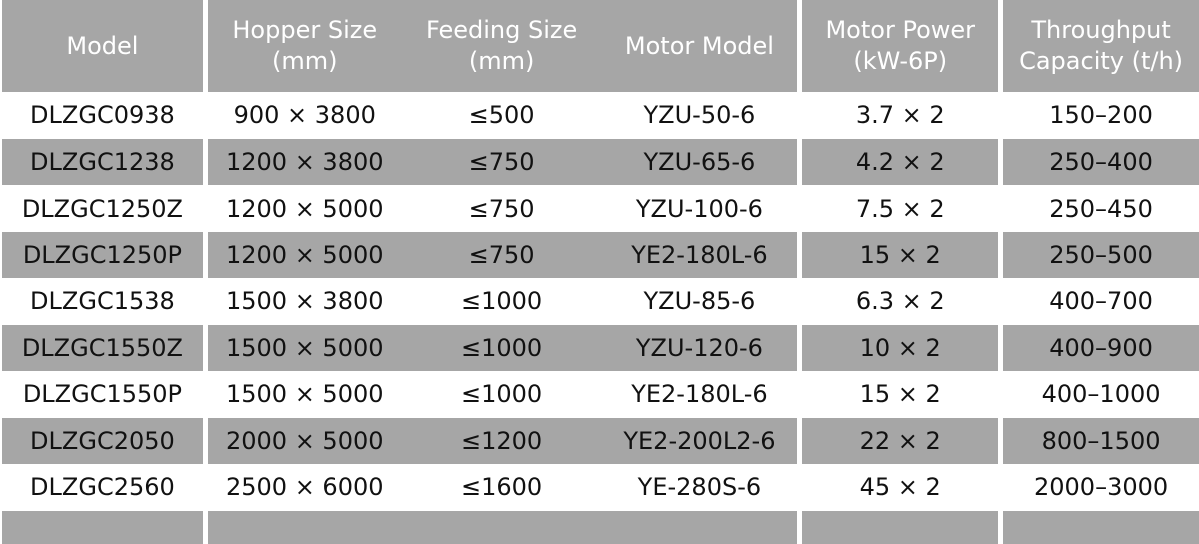 This screenshot has height=544, width=1199. Describe the element at coordinates (102, 487) in the screenshot. I see `cell-model: DLZGC2560` at that location.